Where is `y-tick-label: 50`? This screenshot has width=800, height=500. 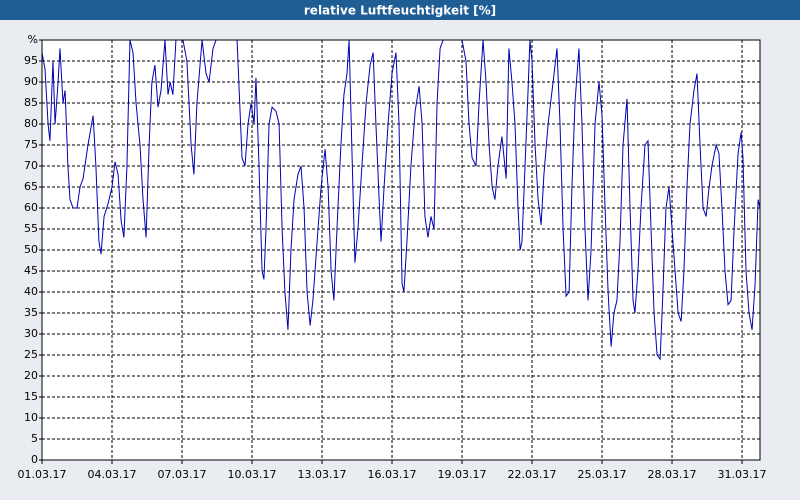
y-tick-label: 50 is located at coordinates (31, 249).